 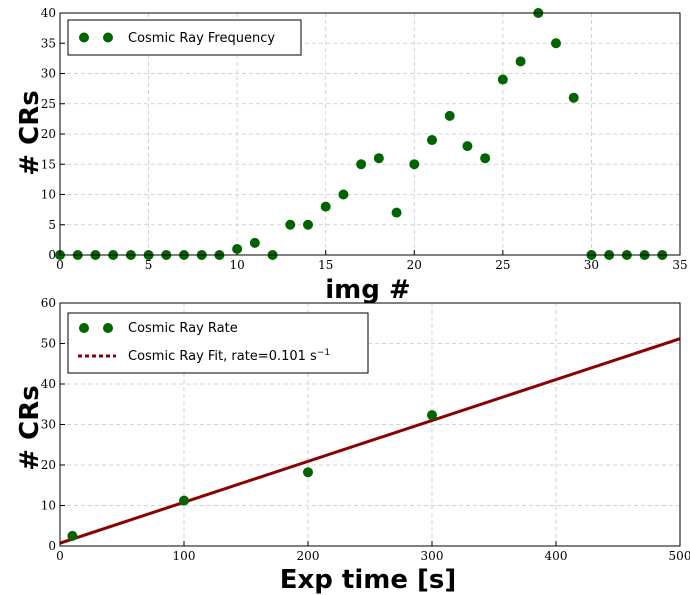 I want to click on rate-x-tick-label: 300, so click(x=432, y=556).